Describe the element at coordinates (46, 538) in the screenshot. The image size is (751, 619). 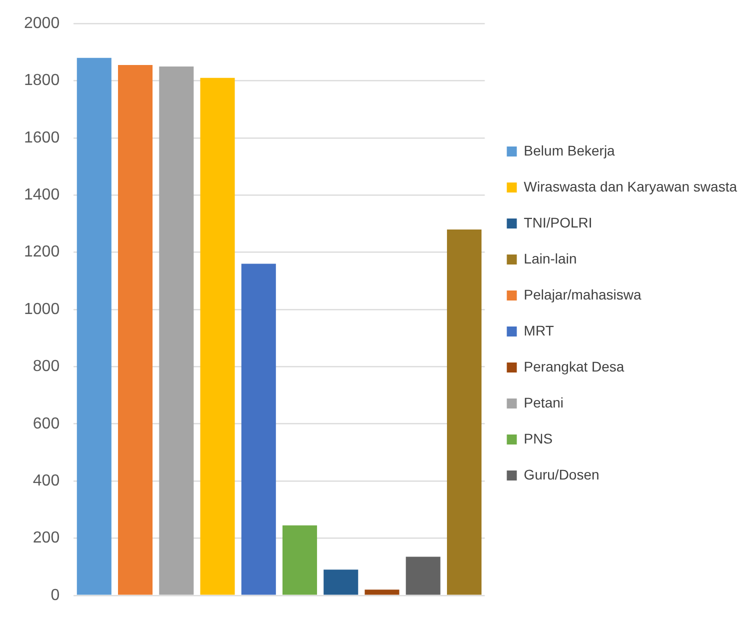
I see `y-tick-label: 200` at that location.